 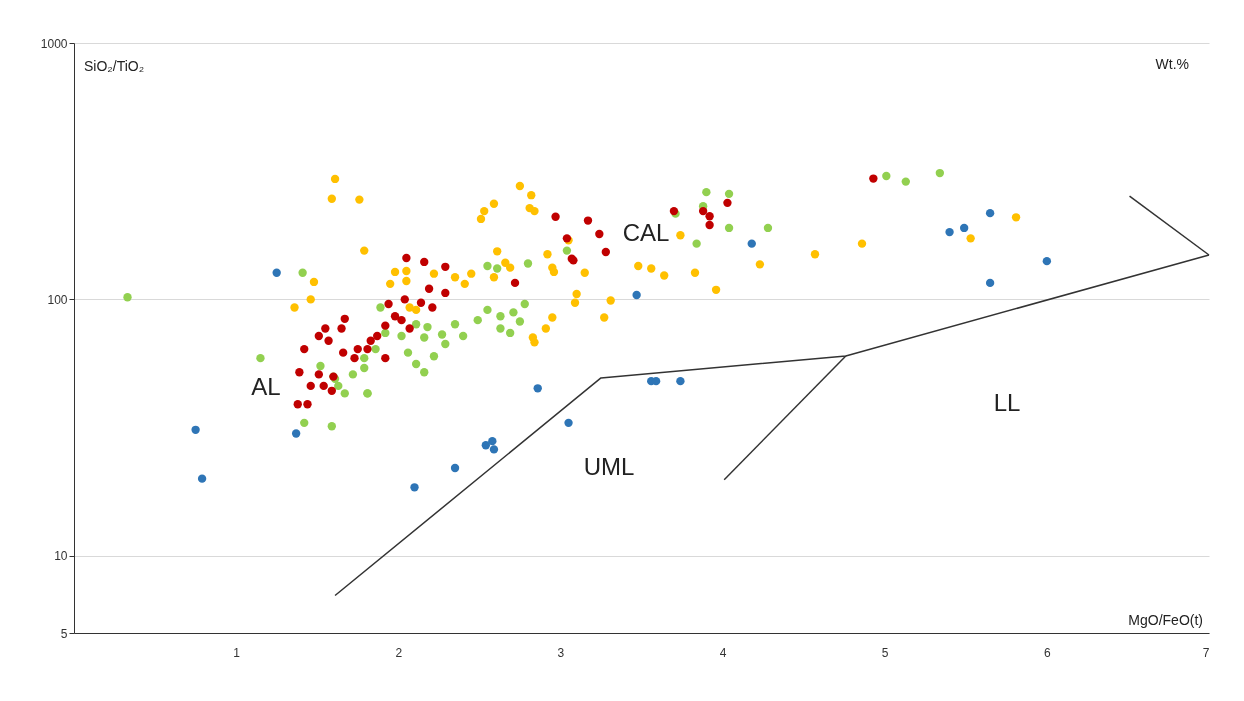 I want to click on annotation: LL, so click(x=1007, y=402).